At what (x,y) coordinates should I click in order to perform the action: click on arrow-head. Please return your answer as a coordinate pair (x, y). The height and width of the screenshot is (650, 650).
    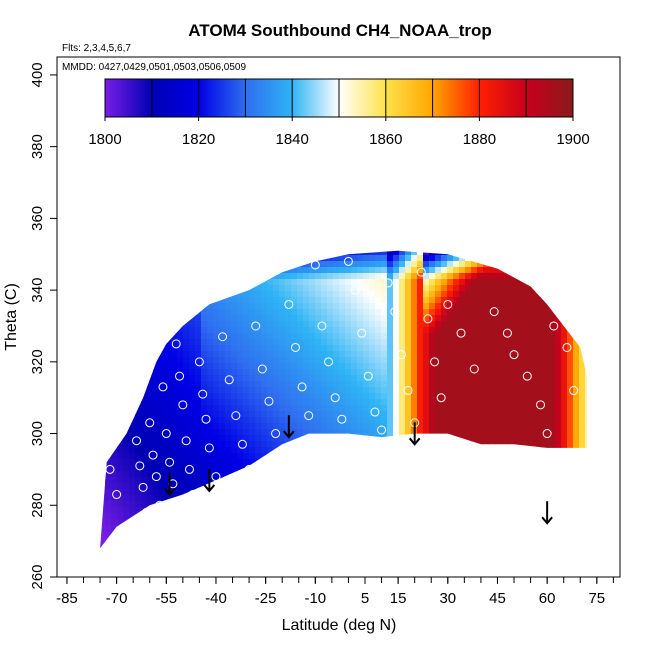
    Looking at the image, I should click on (414, 441).